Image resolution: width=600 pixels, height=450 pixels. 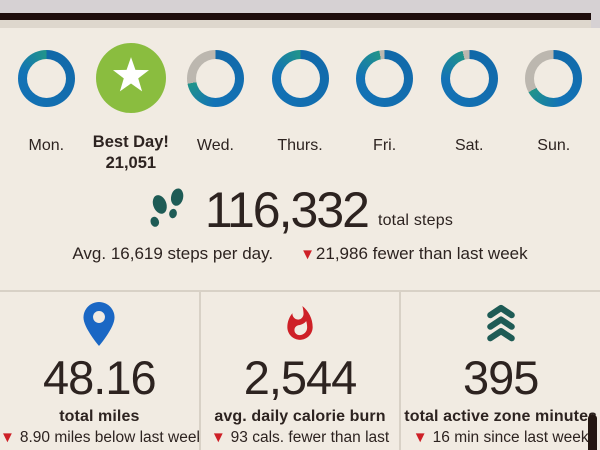 I want to click on card-delta: ▼ 93 cals. fewer than last, so click(x=300, y=437).